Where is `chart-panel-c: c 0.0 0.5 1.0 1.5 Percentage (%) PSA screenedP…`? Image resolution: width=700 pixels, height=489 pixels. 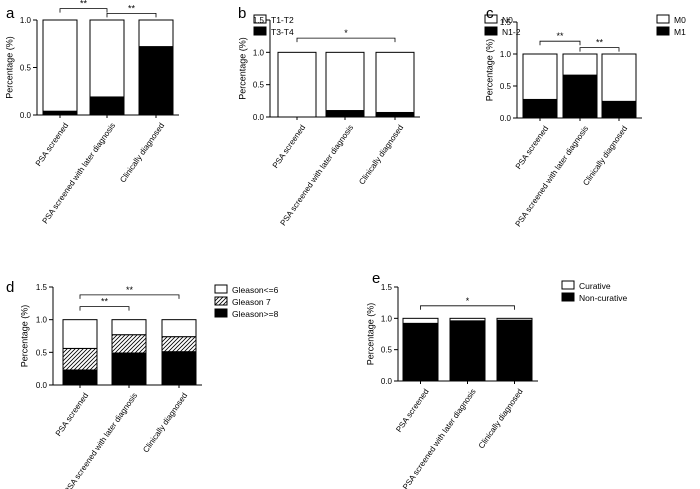 chart-panel-c: c 0.0 0.5 1.0 1.5 Percentage (%) PSA screenedP… is located at coordinates (585, 116).